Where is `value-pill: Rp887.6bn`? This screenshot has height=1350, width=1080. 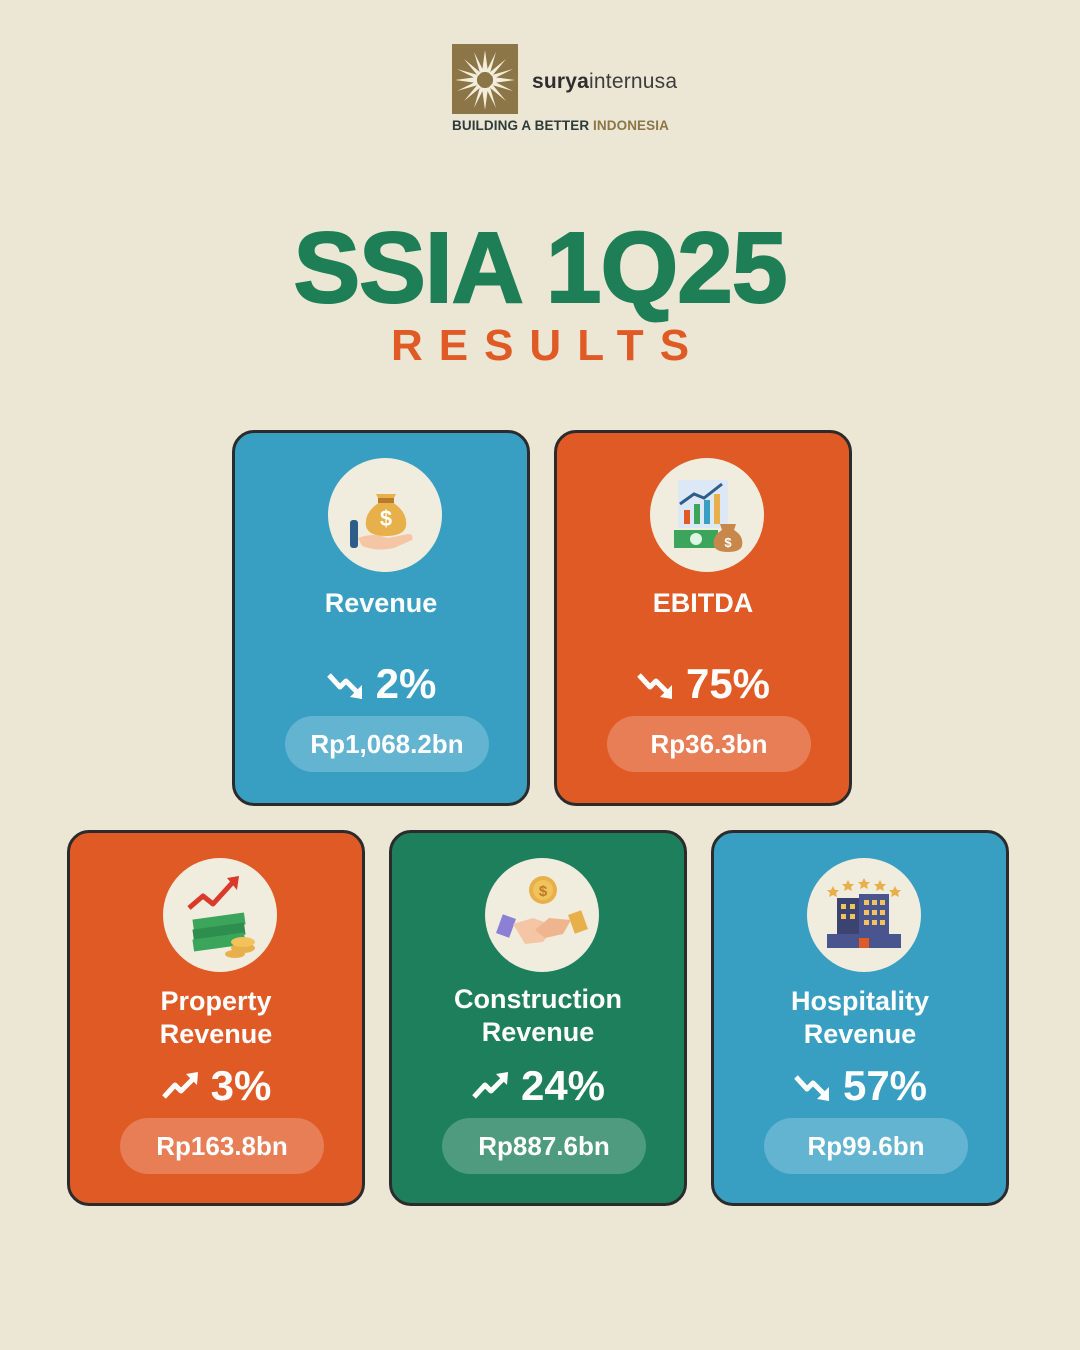 value-pill: Rp887.6bn is located at coordinates (544, 1146).